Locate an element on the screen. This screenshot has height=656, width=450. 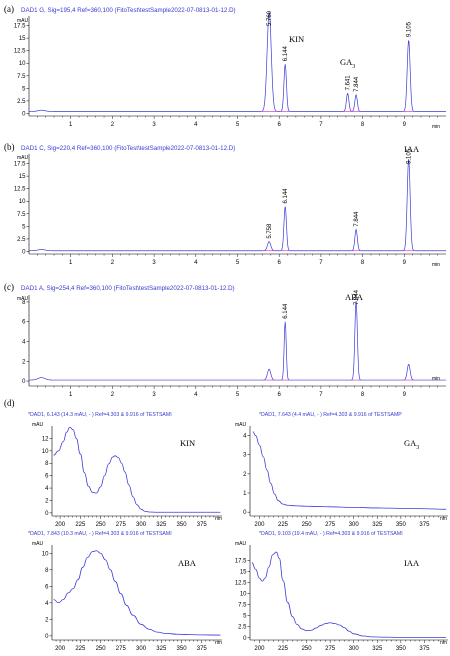
x-tick-label: 275 is located at coordinates (330, 525).